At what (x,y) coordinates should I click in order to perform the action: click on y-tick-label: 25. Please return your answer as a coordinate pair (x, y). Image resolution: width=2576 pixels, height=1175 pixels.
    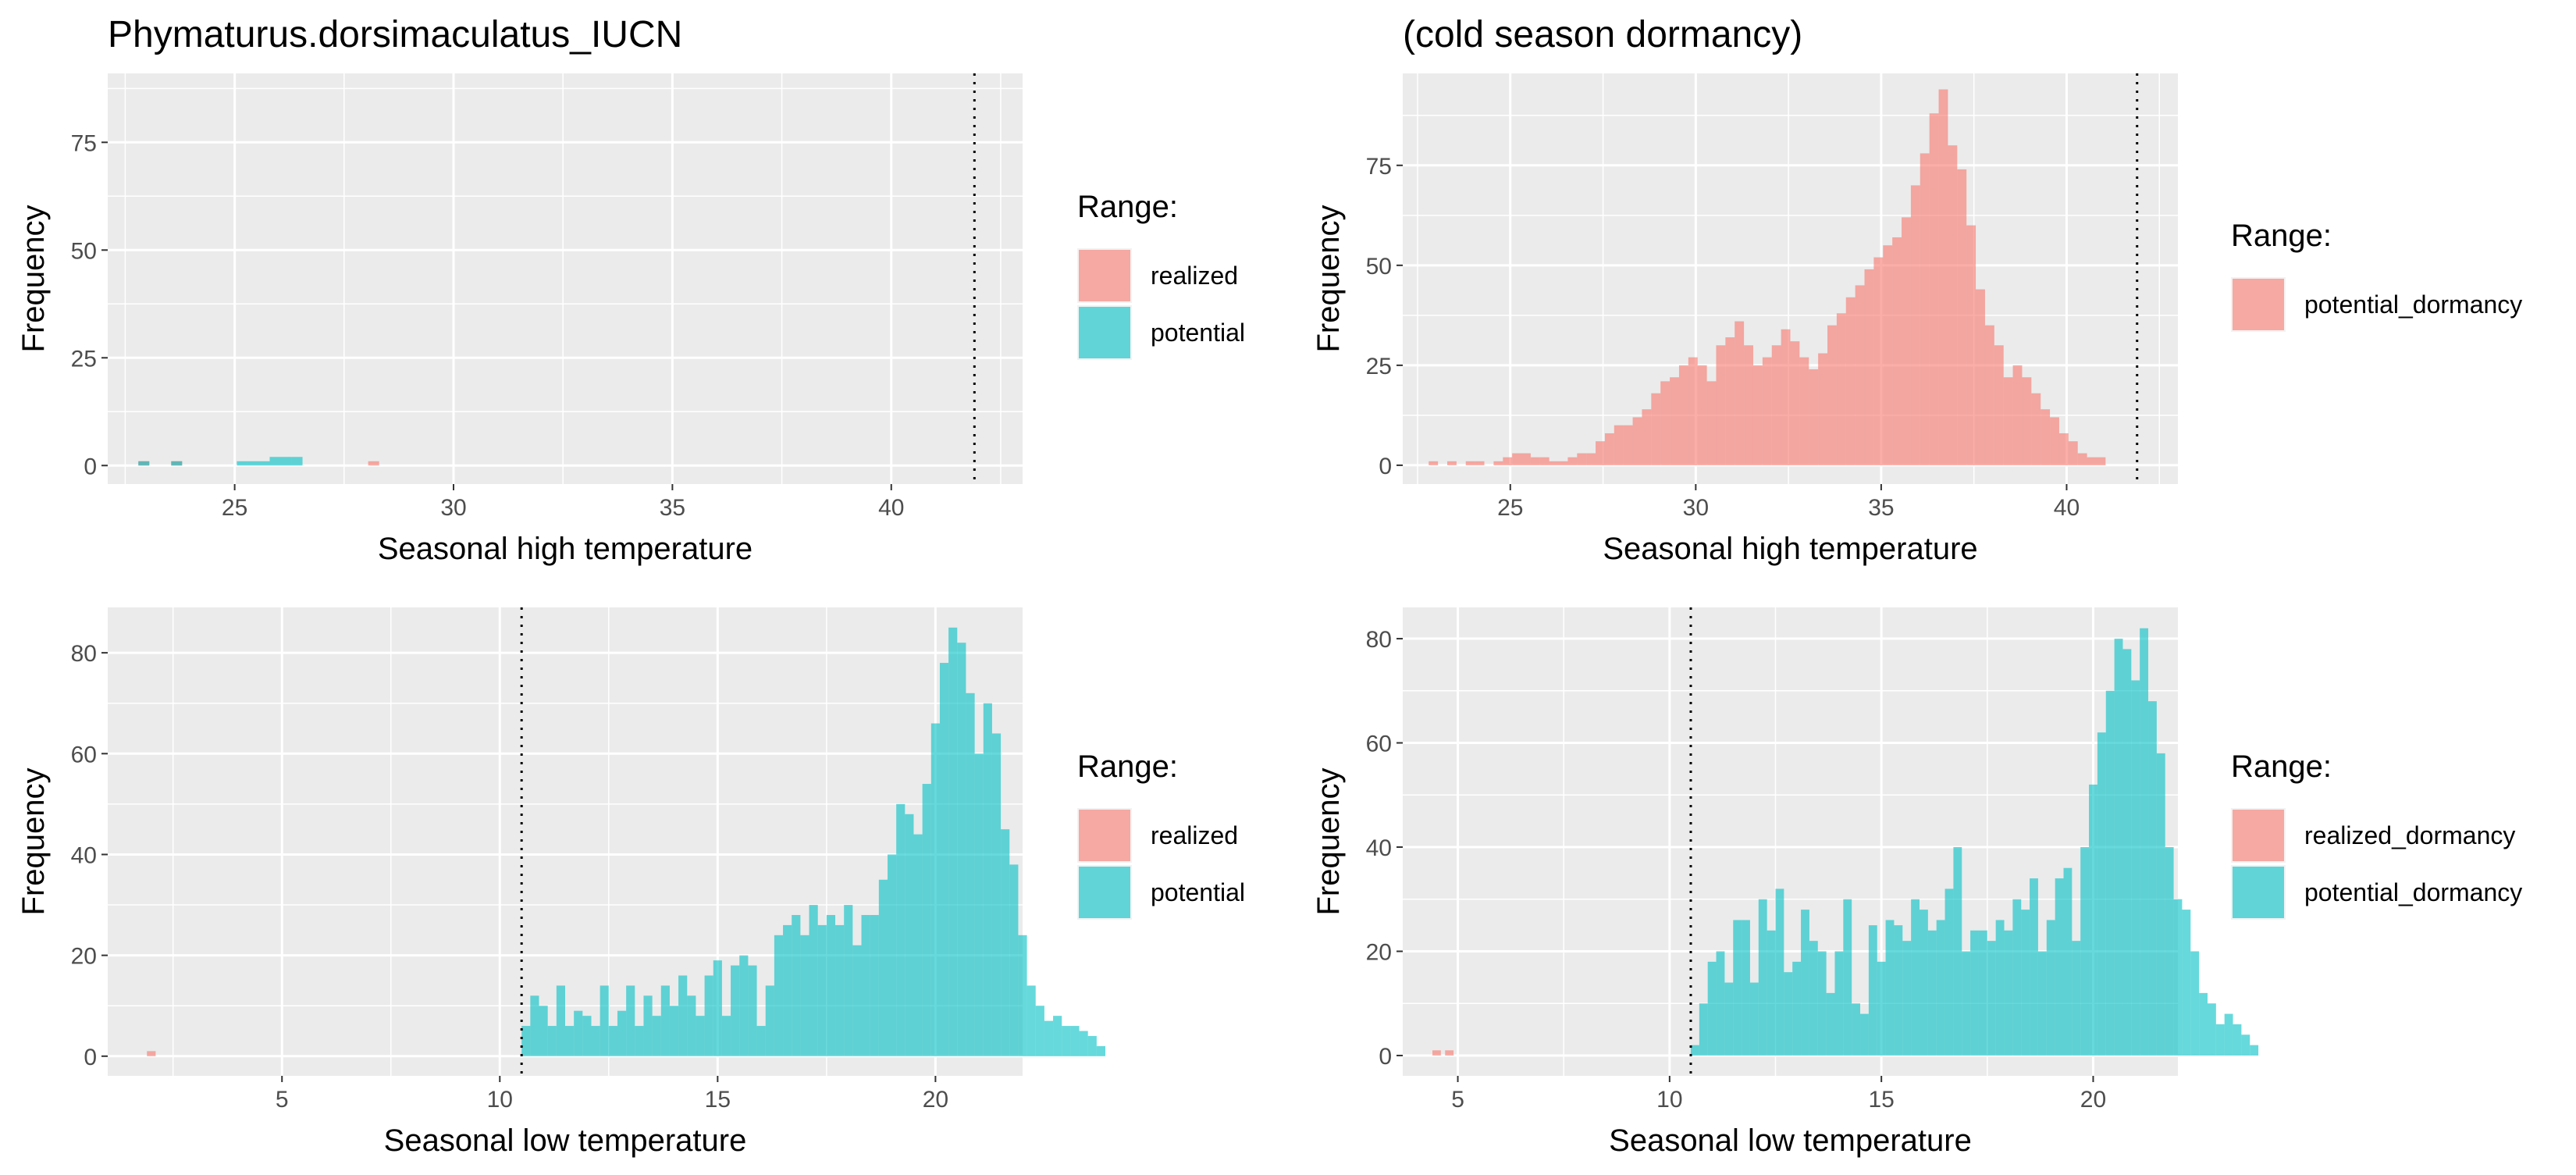
    Looking at the image, I should click on (84, 359).